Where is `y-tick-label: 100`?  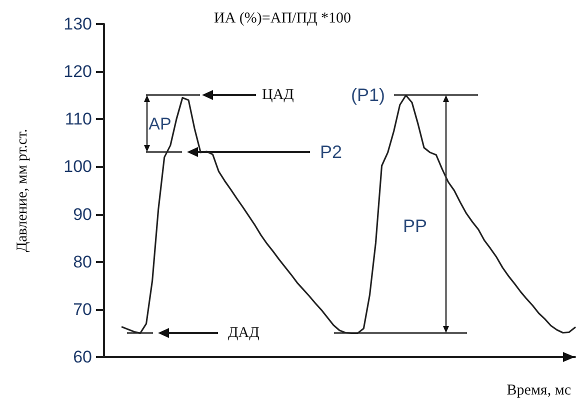 y-tick-label: 100 is located at coordinates (78, 166).